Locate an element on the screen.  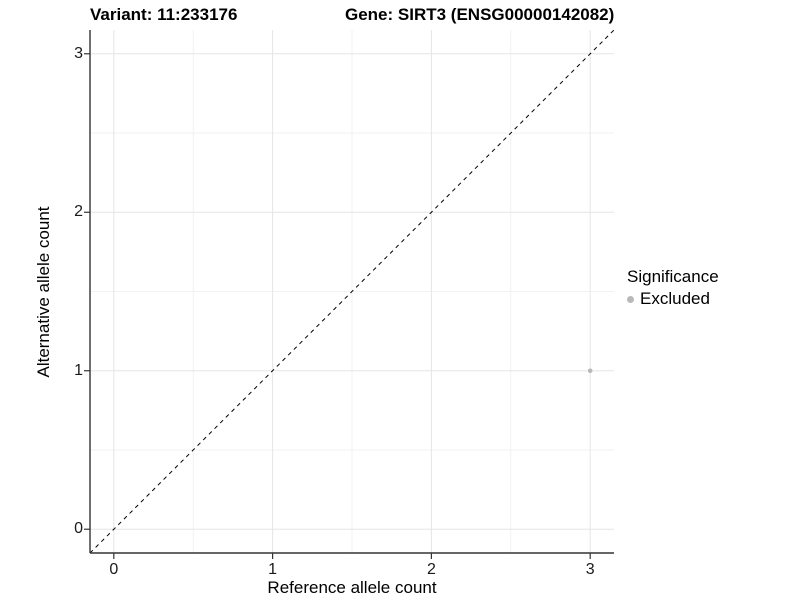
legend-entry: Excluded is located at coordinates (673, 299).